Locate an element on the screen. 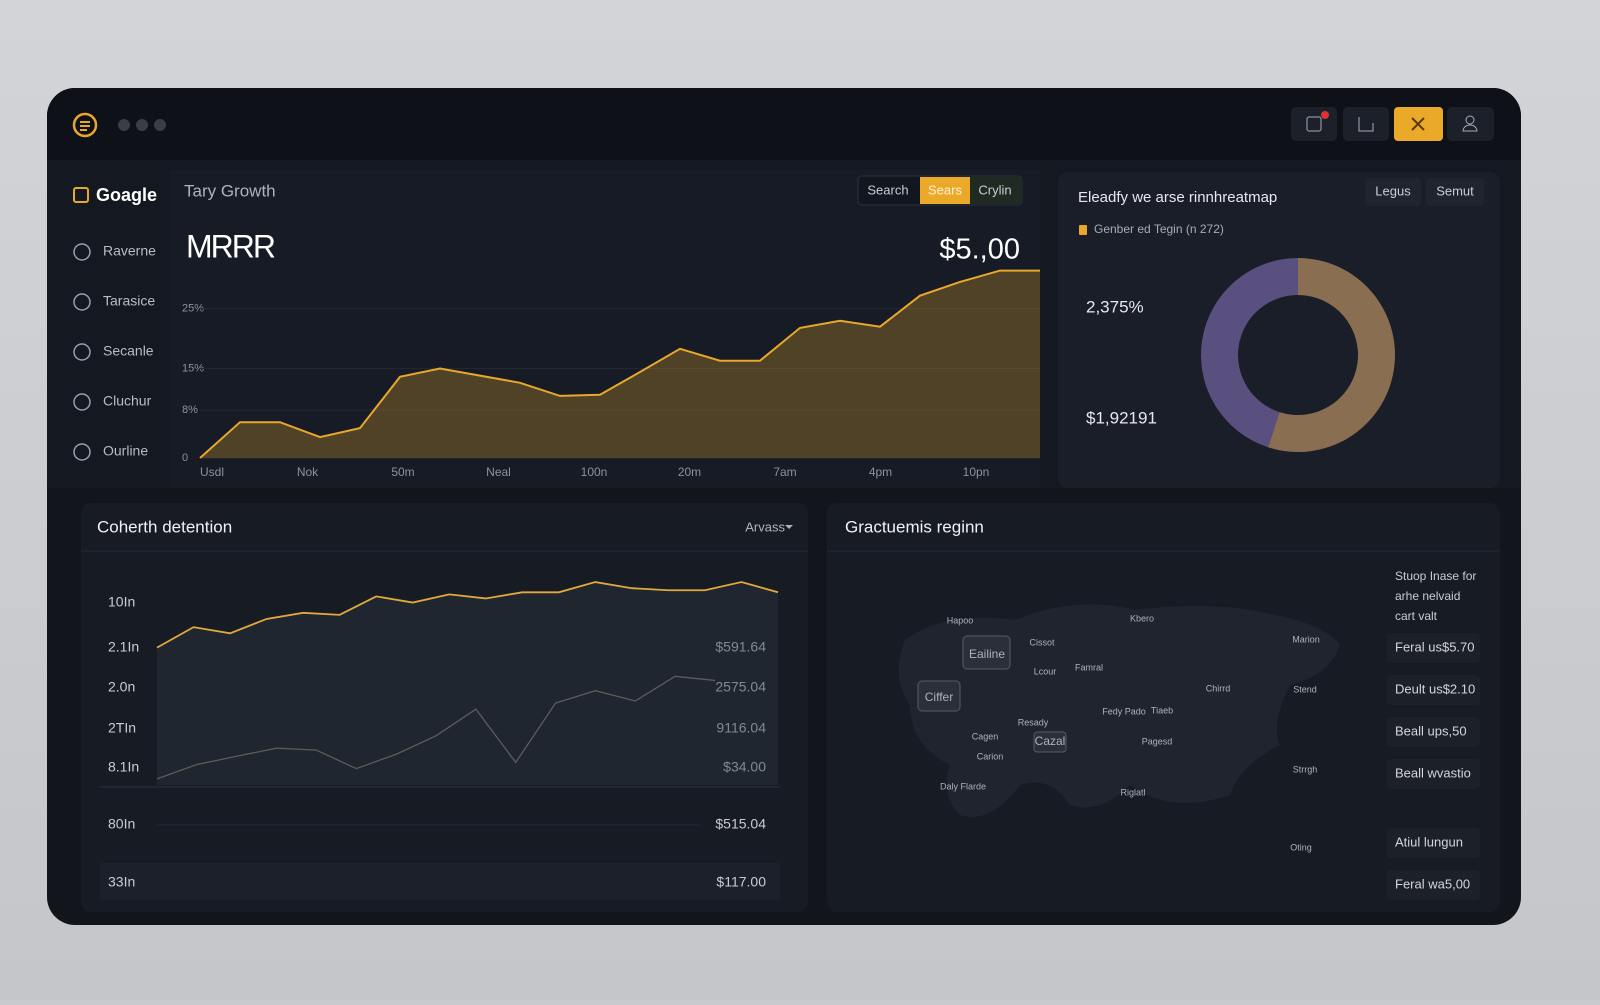  legus-button is located at coordinates (1393, 192).